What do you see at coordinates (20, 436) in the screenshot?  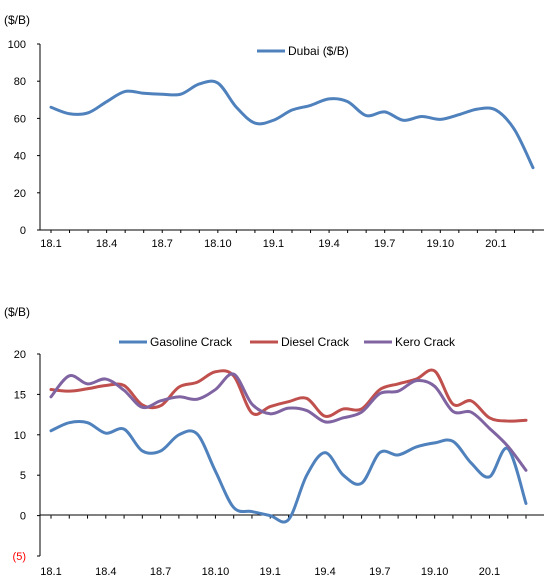 I see `y-tick-label: 10` at bounding box center [20, 436].